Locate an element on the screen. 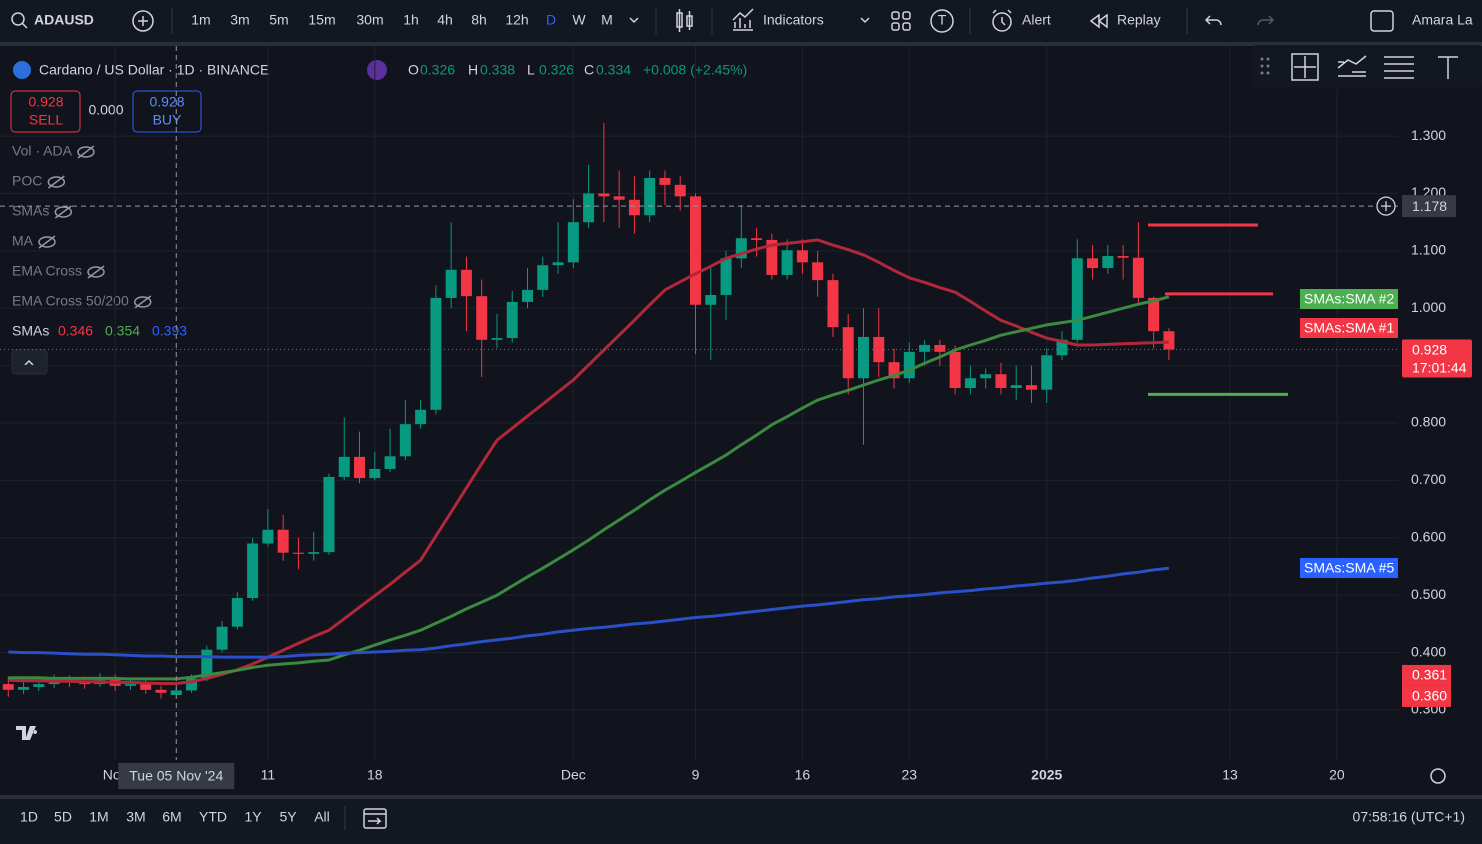 The width and height of the screenshot is (1482, 844). buy-price: 0.928 is located at coordinates (166, 102).